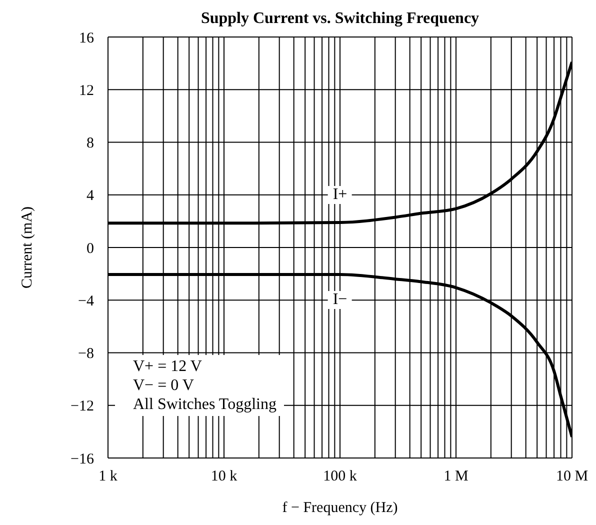 The image size is (596, 525). I want to click on y-axis-title: Current (mA), so click(27, 247).